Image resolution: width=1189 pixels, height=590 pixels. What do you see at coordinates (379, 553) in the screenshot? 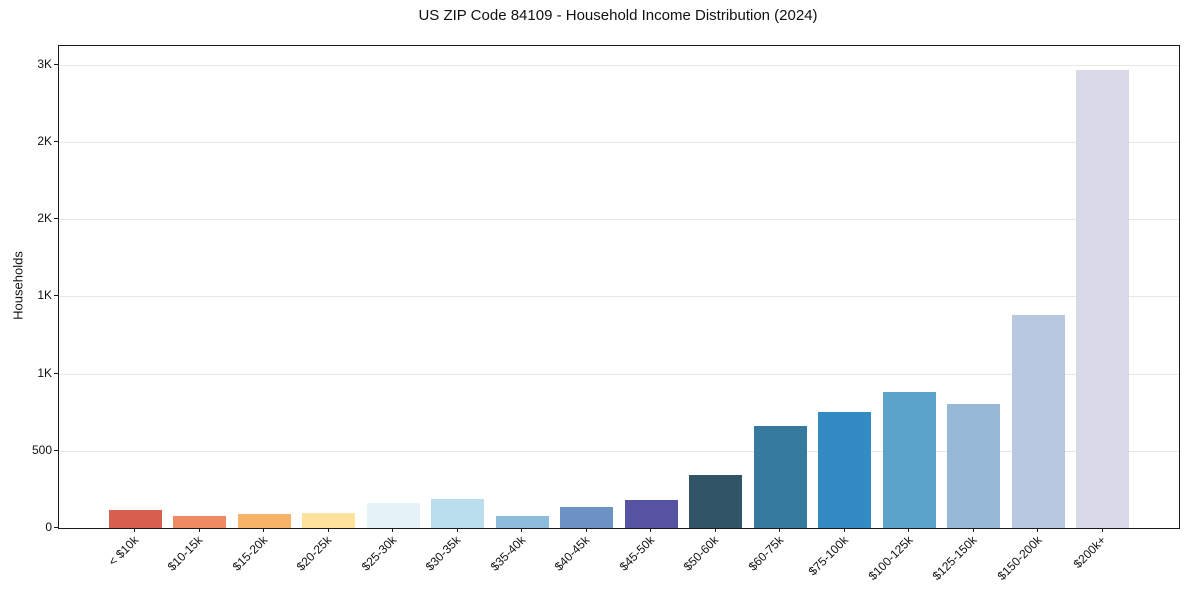
I see `x-tick-label: $25-30k` at bounding box center [379, 553].